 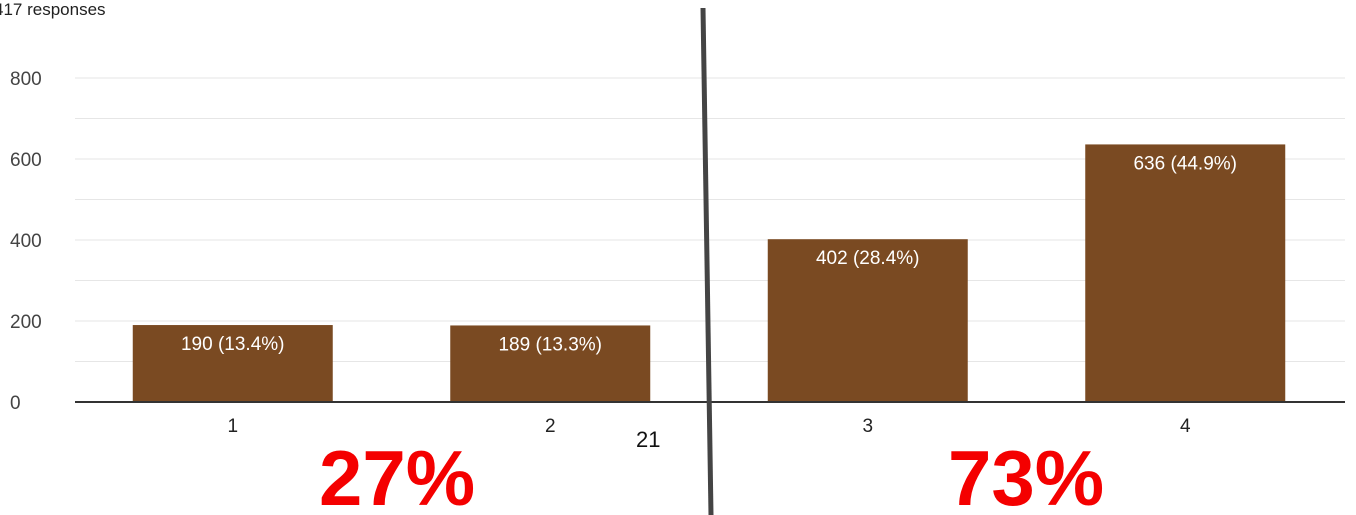 What do you see at coordinates (26, 160) in the screenshot?
I see `y-tick-label: 600` at bounding box center [26, 160].